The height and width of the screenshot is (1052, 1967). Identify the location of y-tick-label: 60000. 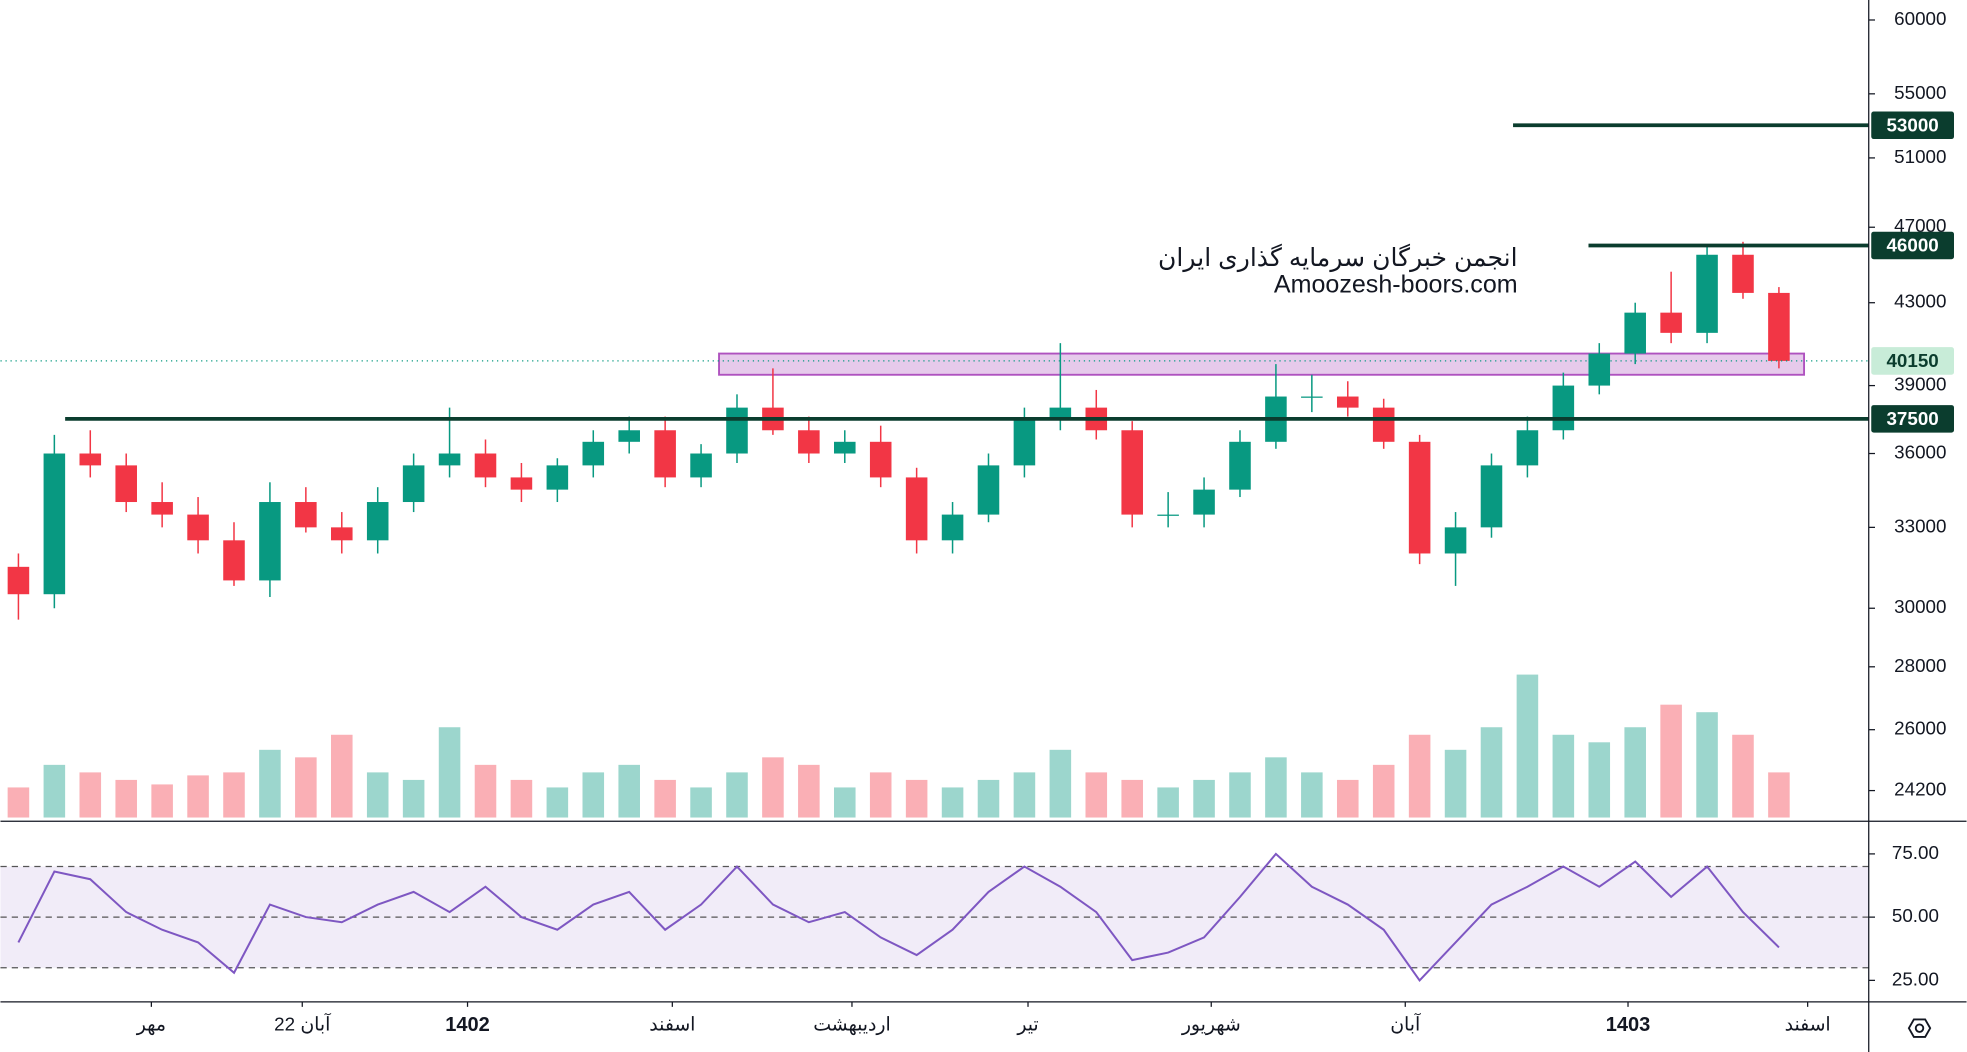
(1920, 18).